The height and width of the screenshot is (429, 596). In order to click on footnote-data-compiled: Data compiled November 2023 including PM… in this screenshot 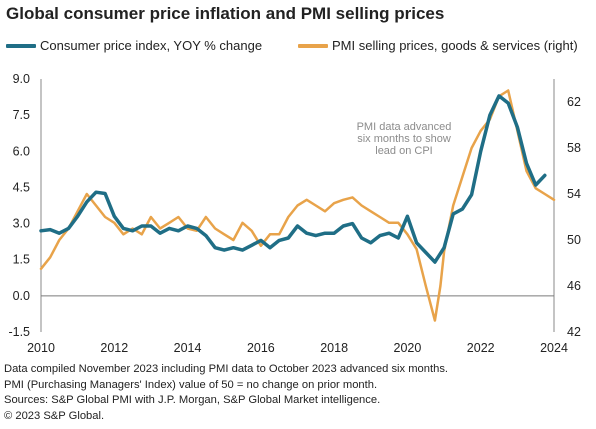, I will do `click(226, 369)`.